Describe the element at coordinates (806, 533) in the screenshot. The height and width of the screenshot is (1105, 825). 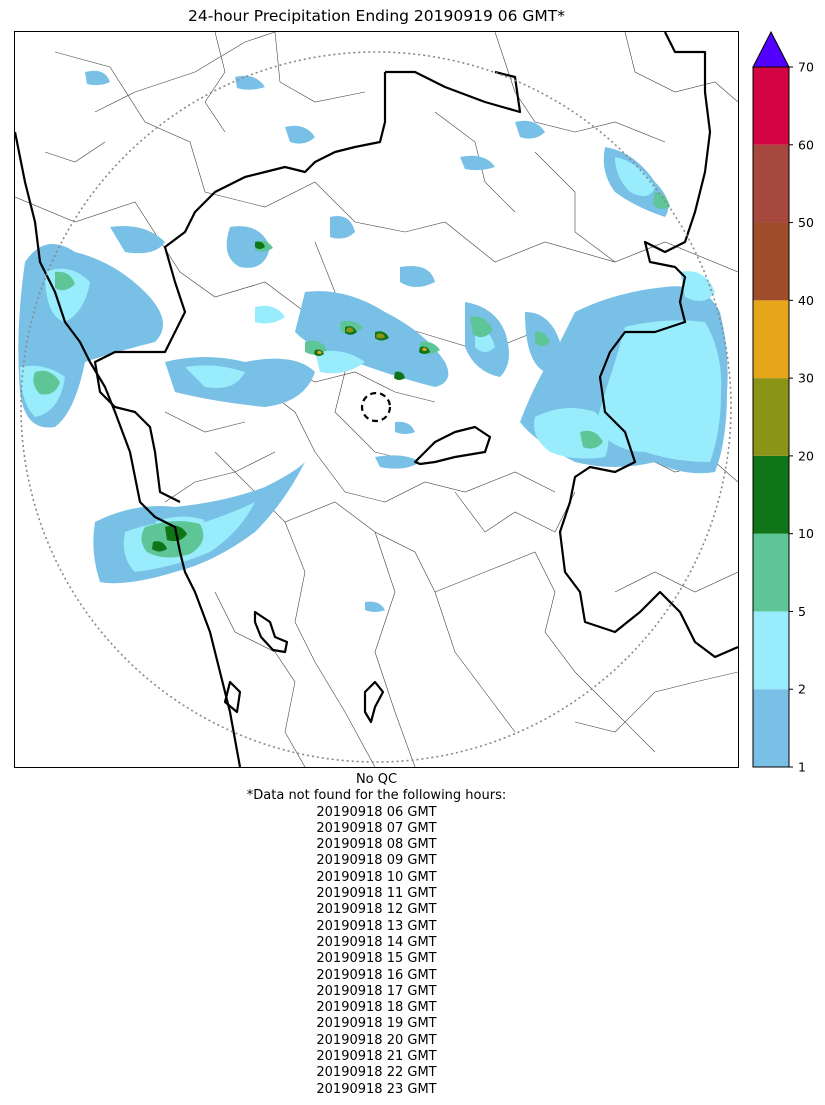
I see `colorbar-tick-label: 10` at that location.